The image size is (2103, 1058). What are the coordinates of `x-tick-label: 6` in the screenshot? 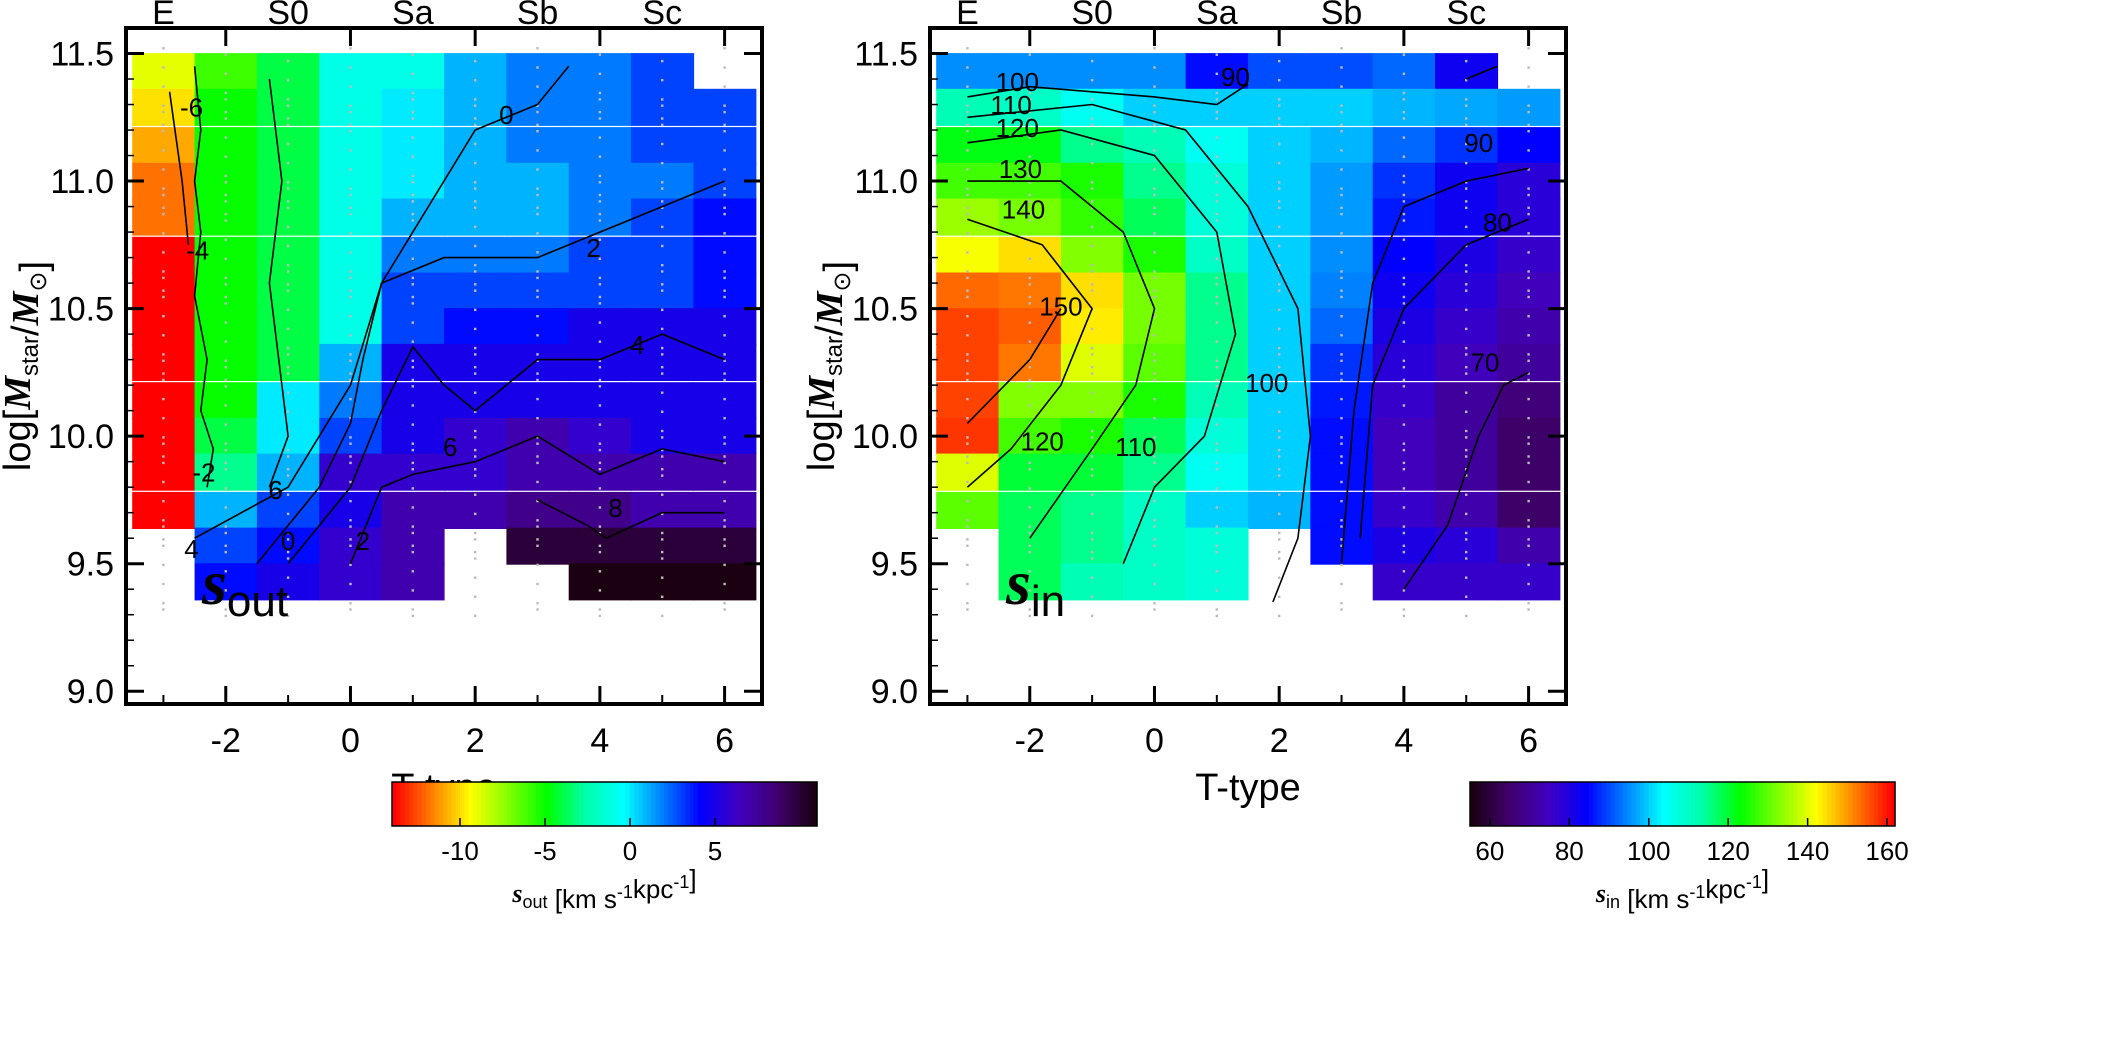 It's located at (724, 741).